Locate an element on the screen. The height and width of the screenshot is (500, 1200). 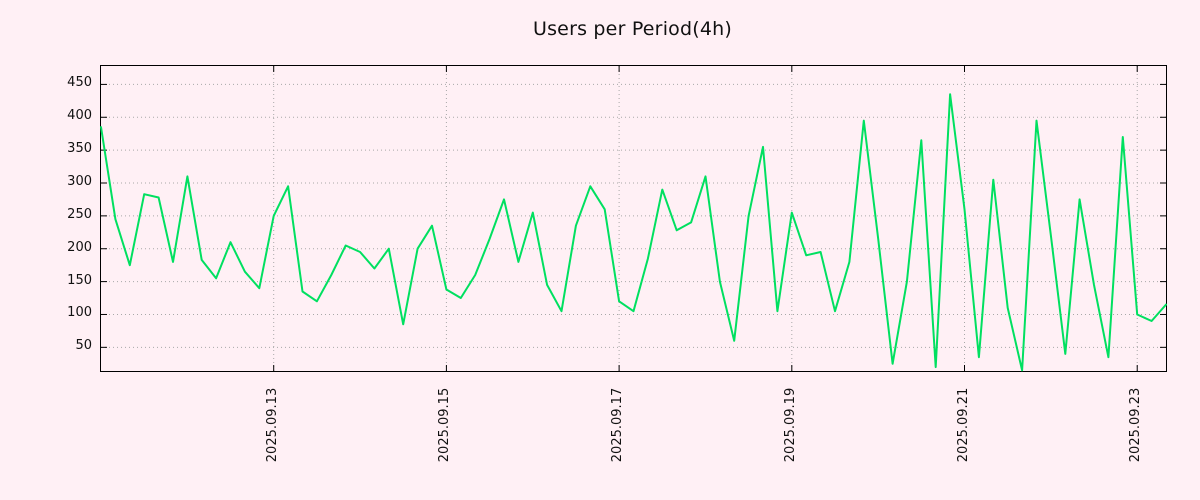
x-tick-label: 2025.09.23 is located at coordinates (1136, 425).